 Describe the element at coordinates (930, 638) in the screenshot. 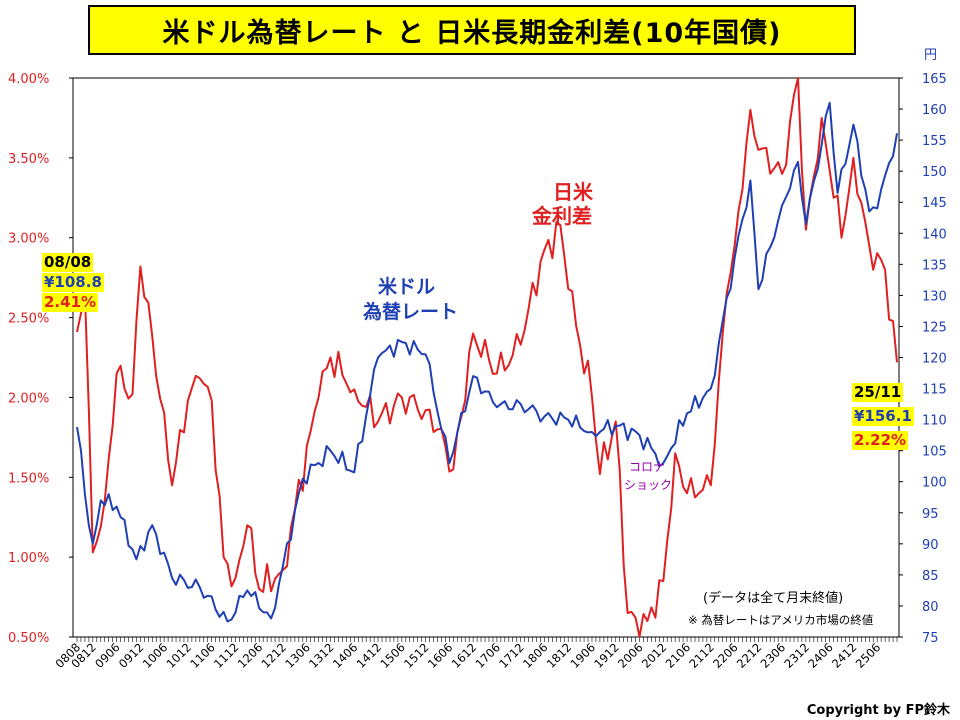

I see `y-right-tick-label: 75` at that location.